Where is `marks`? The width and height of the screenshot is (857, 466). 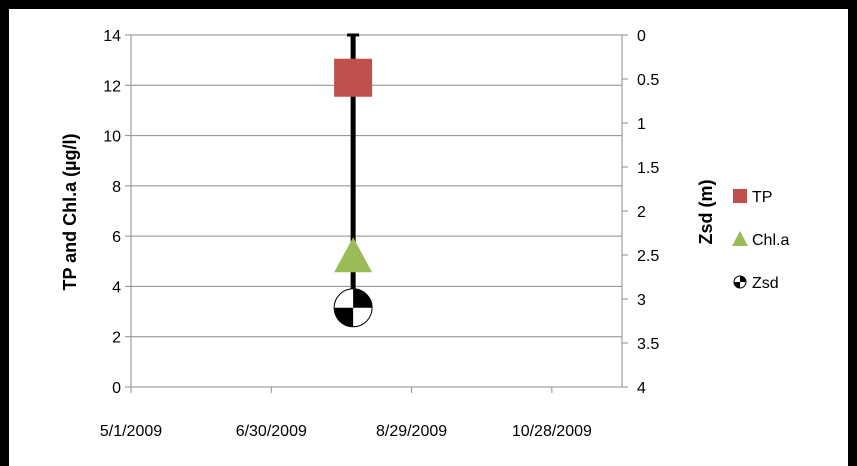
marks is located at coordinates (353, 180).